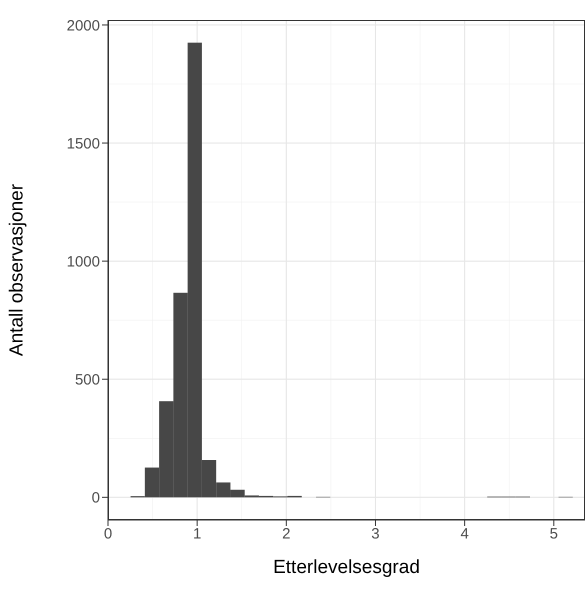 The height and width of the screenshot is (595, 585). I want to click on y-tick-label: 500, so click(87, 380).